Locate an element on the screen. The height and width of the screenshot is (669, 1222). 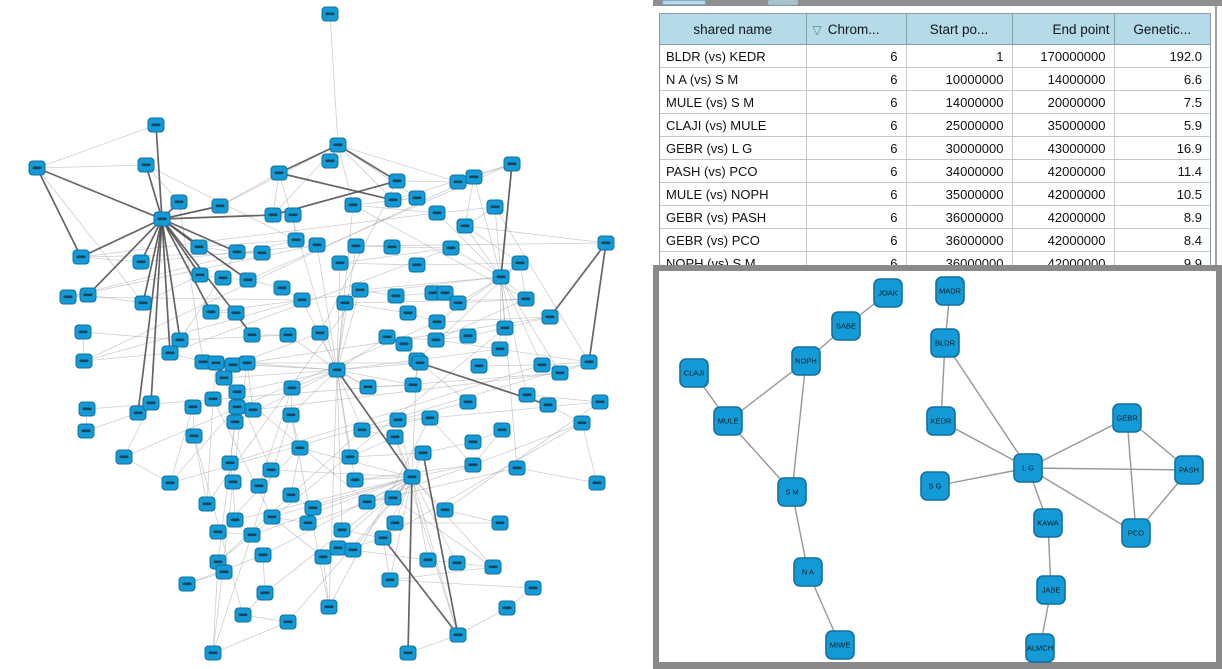
column-header-shared-name: shared name is located at coordinates (733, 29).